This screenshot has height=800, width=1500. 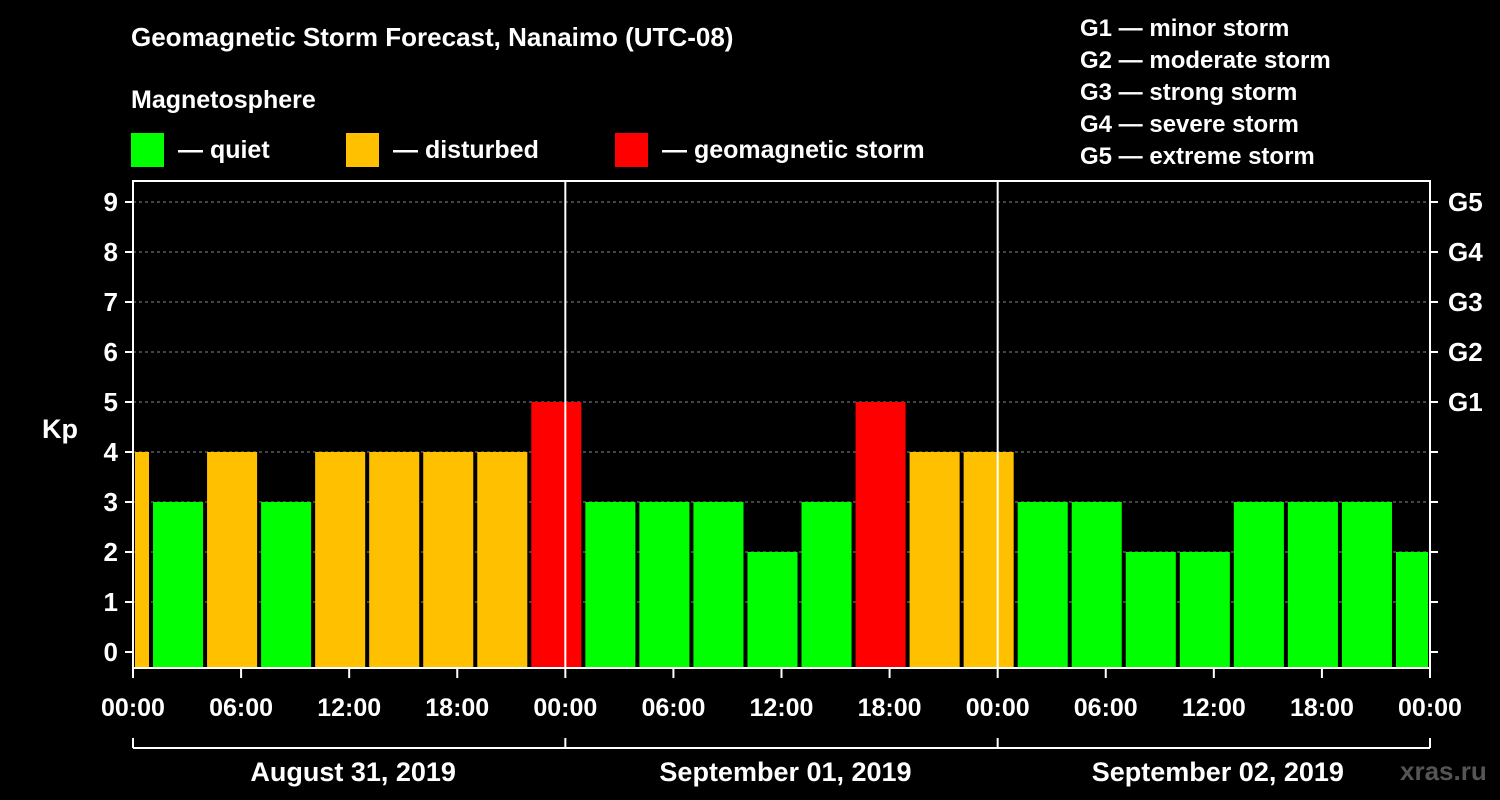 What do you see at coordinates (1189, 92) in the screenshot?
I see `storm-scale-g3: G3 — strong storm` at bounding box center [1189, 92].